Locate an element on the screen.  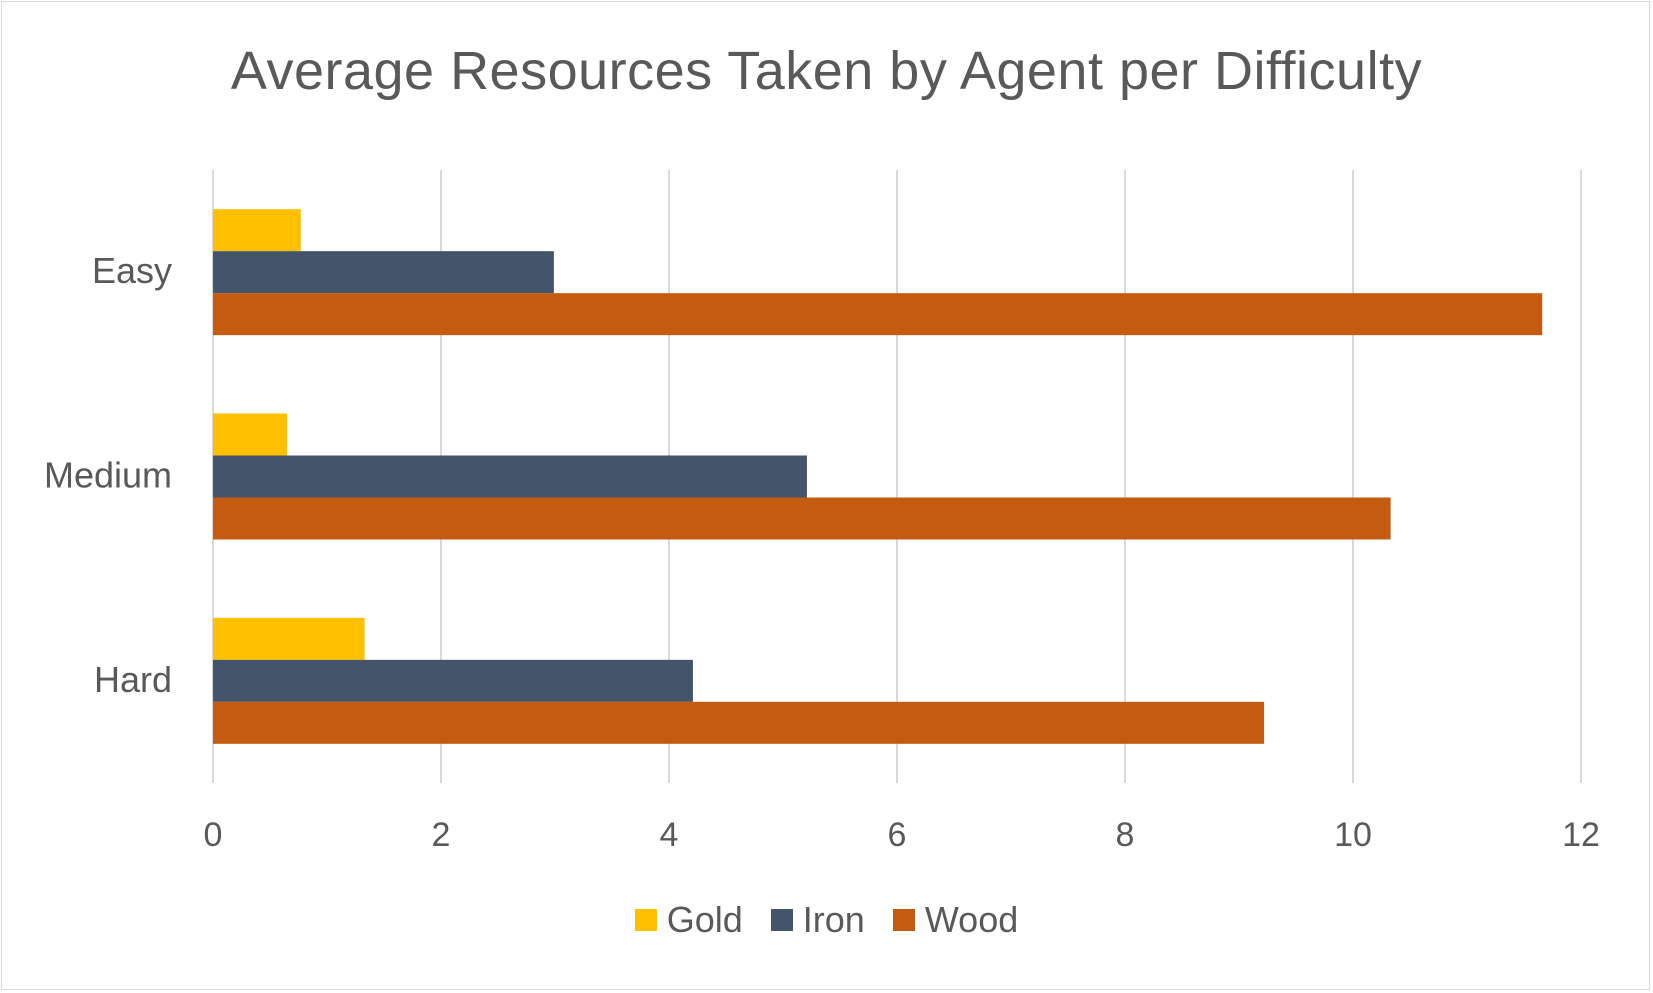
legend-item-gold: Gold is located at coordinates (688, 919).